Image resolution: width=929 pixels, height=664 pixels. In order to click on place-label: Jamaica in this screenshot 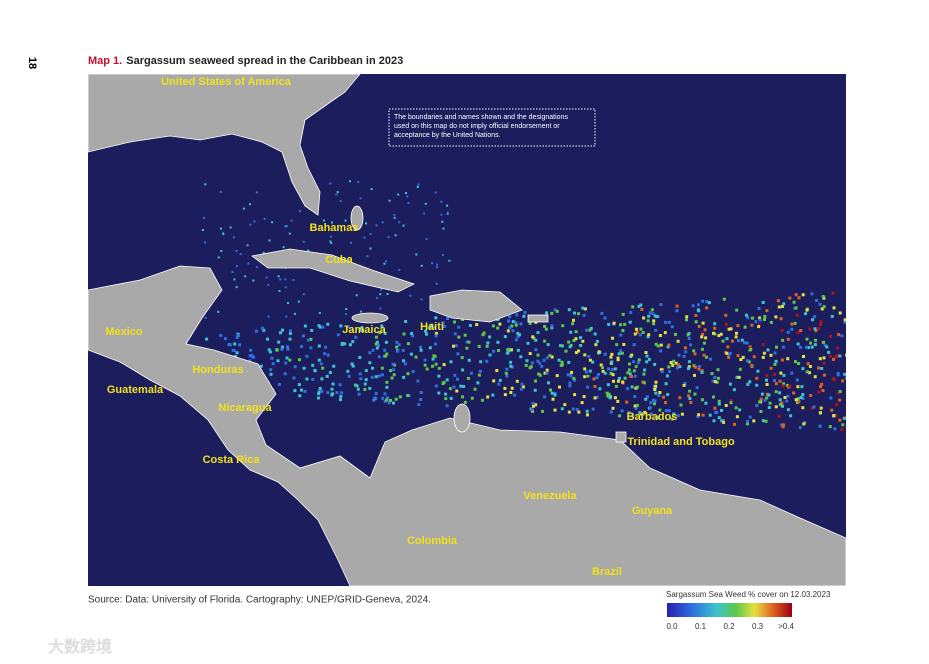, I will do `click(364, 330)`.